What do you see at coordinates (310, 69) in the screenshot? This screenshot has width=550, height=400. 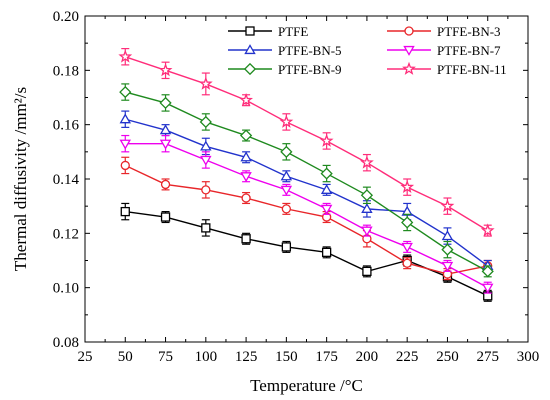 I see `legend-label: PTFE-BN-9` at bounding box center [310, 69].